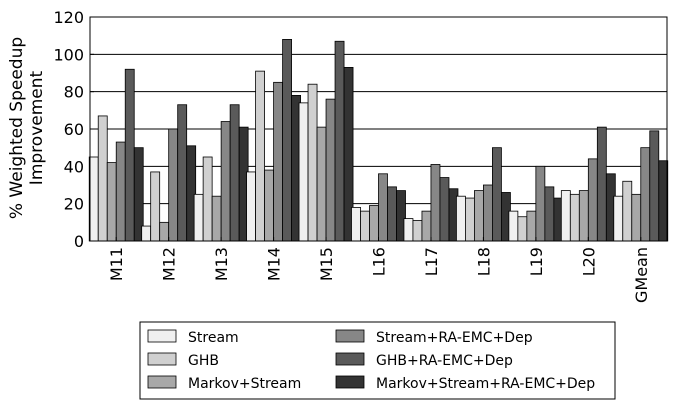  Describe the element at coordinates (485, 384) in the screenshot. I see `legend-label: Markov+Stream+RA-EMC+Dep` at that location.